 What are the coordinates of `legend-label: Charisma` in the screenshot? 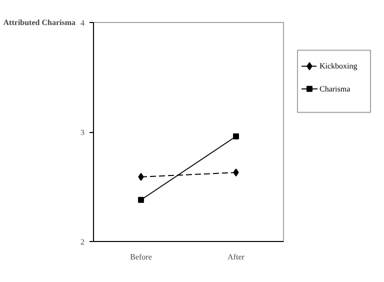 It's located at (335, 89).